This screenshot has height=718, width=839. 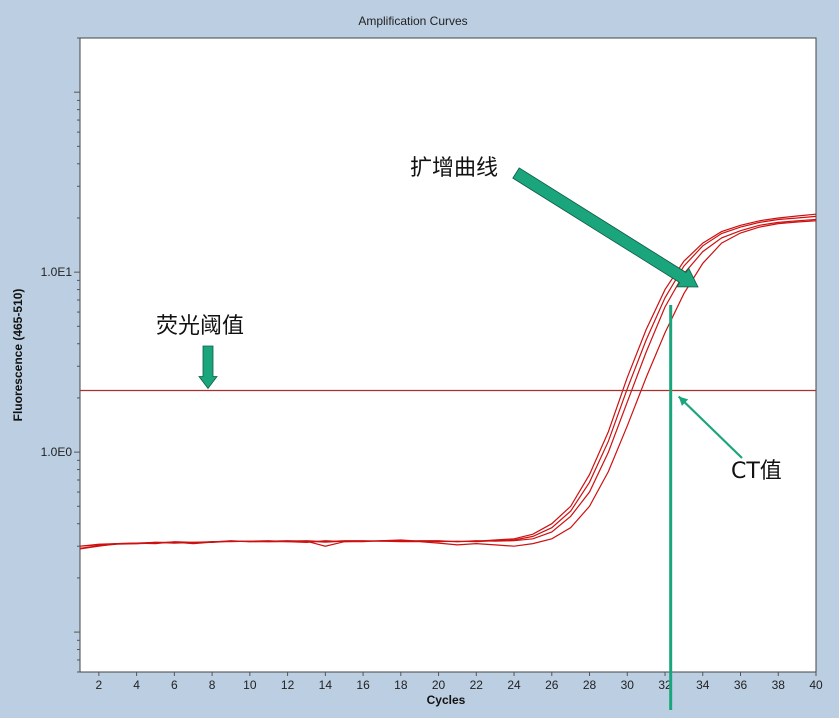 I want to click on ct-arrow-line, so click(x=710, y=427).